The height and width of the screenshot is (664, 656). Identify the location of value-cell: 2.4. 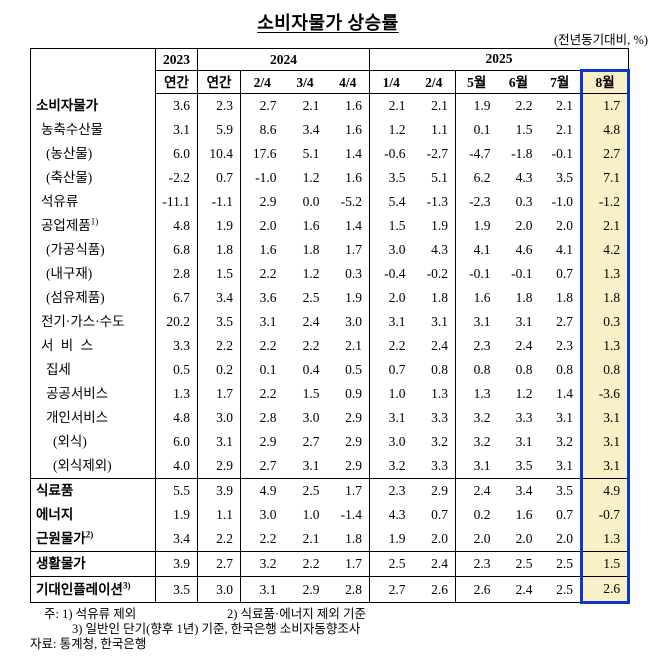
(434, 346).